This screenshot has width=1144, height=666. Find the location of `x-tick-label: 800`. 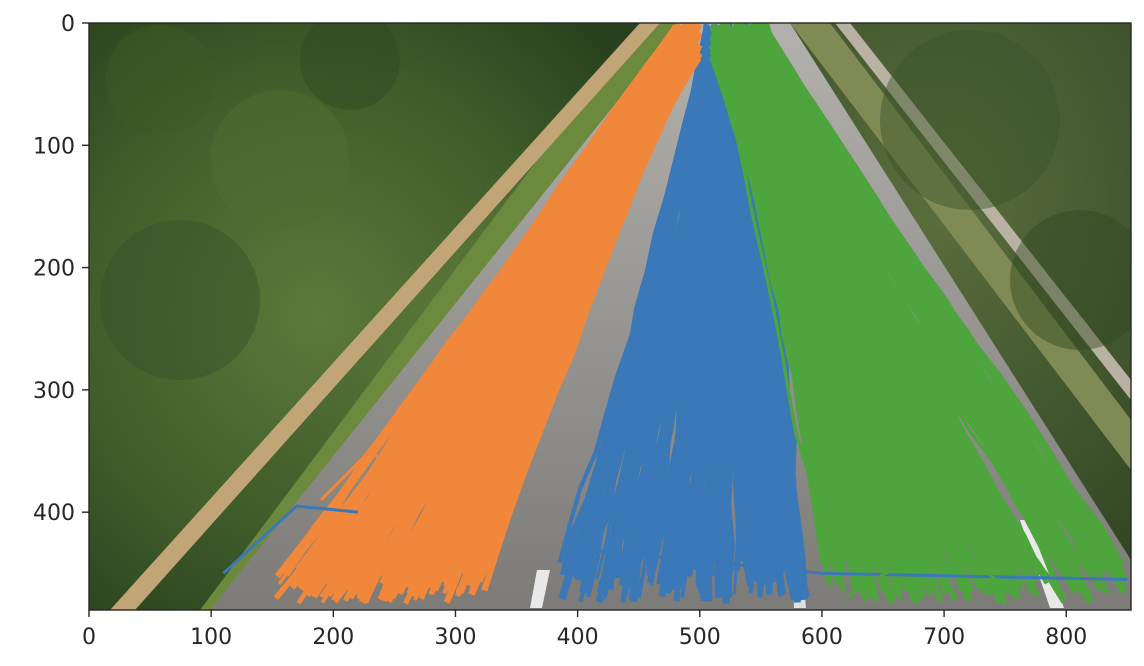

x-tick-label: 800 is located at coordinates (1066, 637).